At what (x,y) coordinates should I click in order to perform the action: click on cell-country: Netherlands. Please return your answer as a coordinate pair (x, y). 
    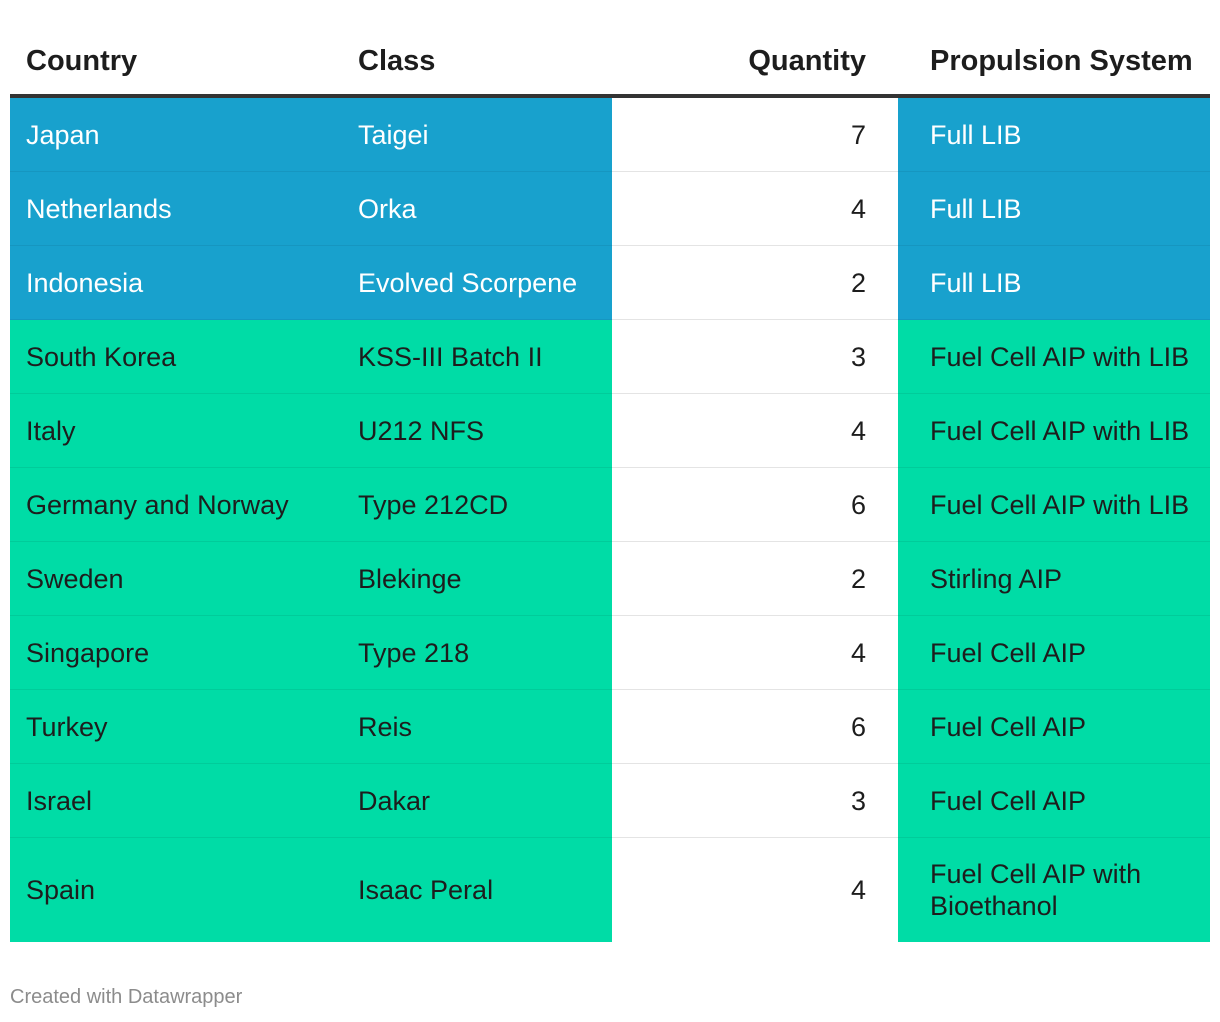
    Looking at the image, I should click on (176, 209).